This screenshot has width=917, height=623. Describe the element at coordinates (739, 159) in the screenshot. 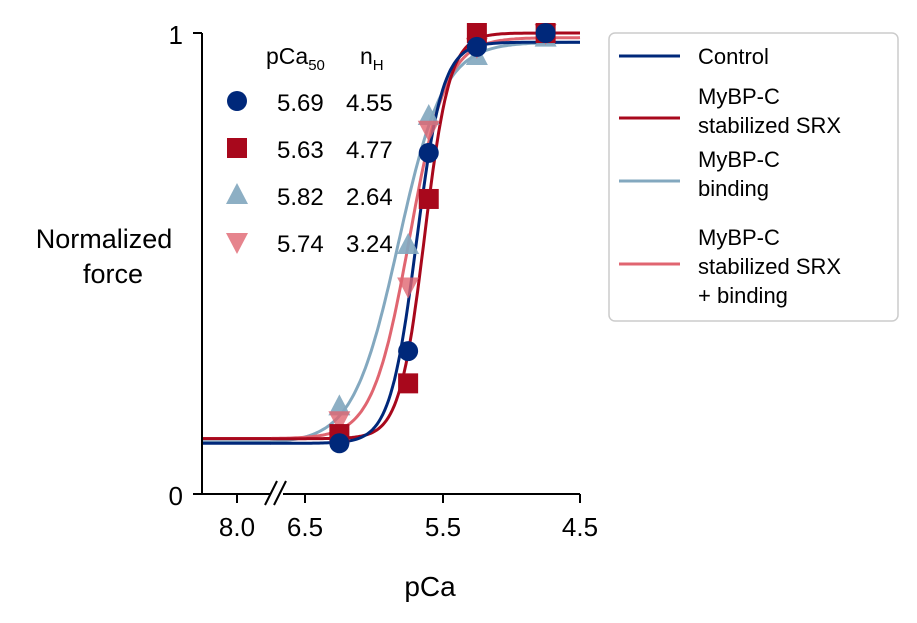

I see `legend-label-binding-0: MyBP-C` at that location.